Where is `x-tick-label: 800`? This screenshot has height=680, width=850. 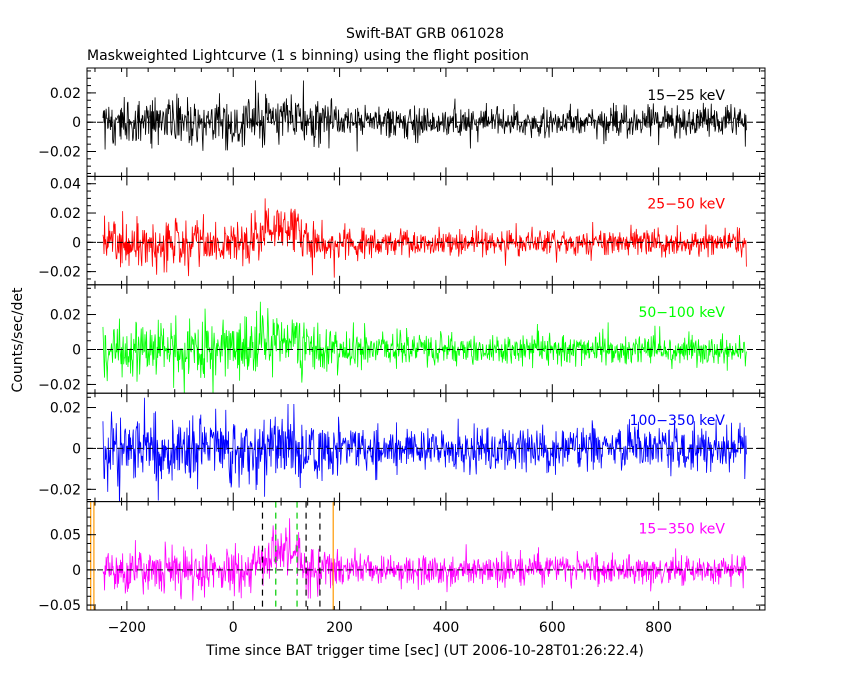 x-tick-label: 800 is located at coordinates (658, 628).